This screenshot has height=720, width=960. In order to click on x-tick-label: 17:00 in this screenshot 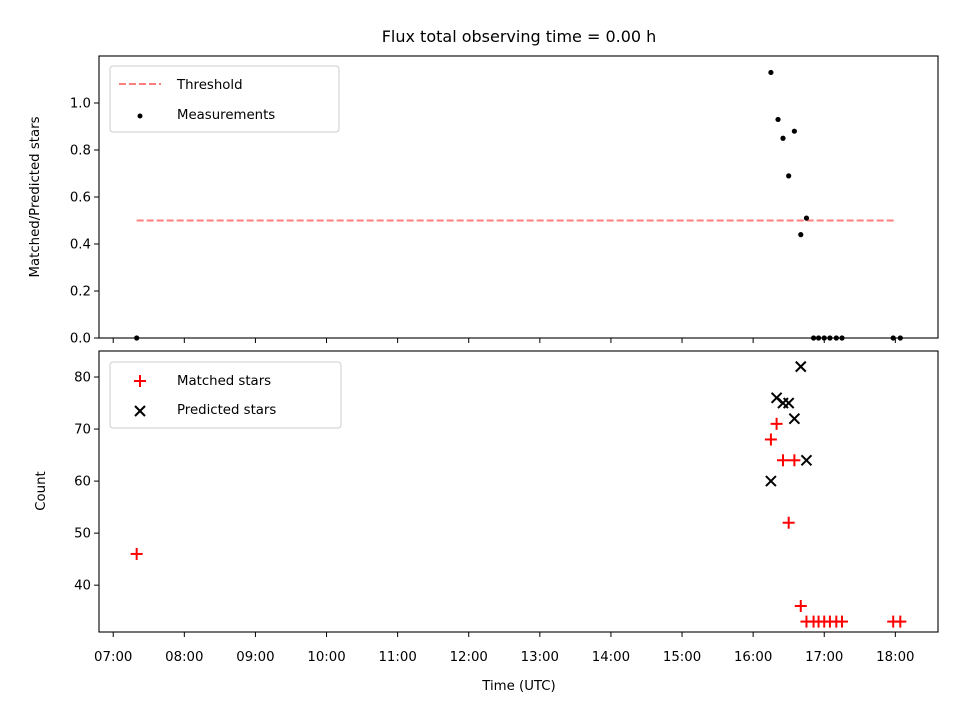, I will do `click(824, 657)`.